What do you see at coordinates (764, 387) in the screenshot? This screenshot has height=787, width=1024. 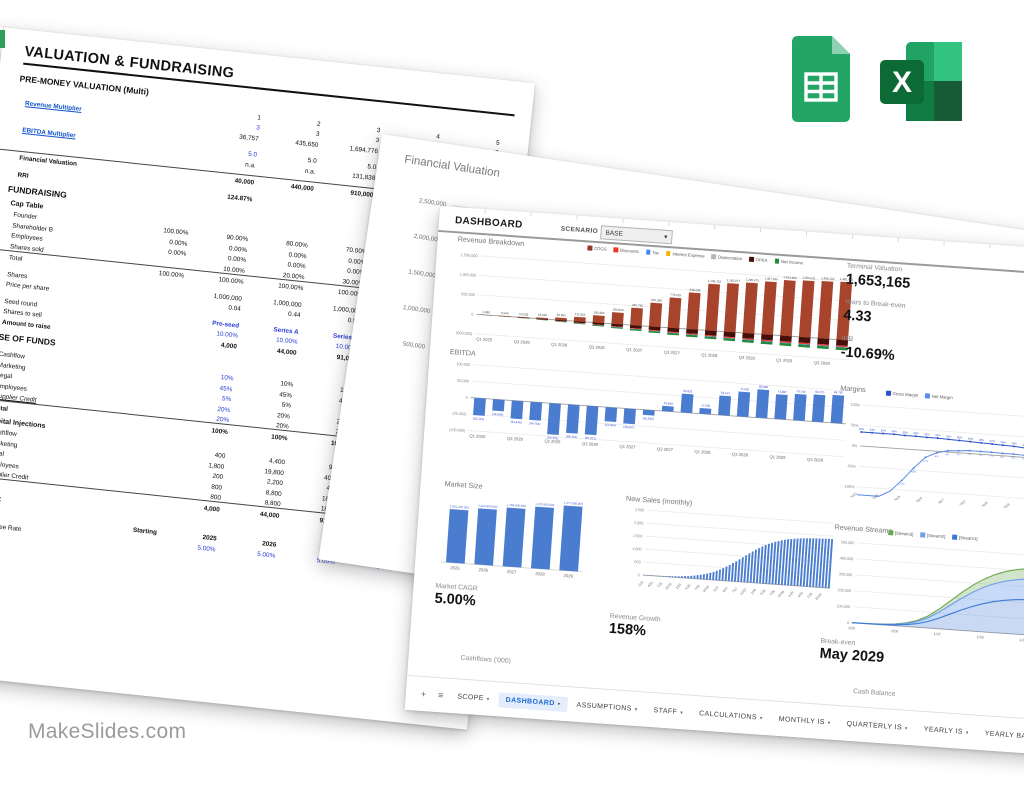 I see `svg-text: 85,882` at bounding box center [764, 387].